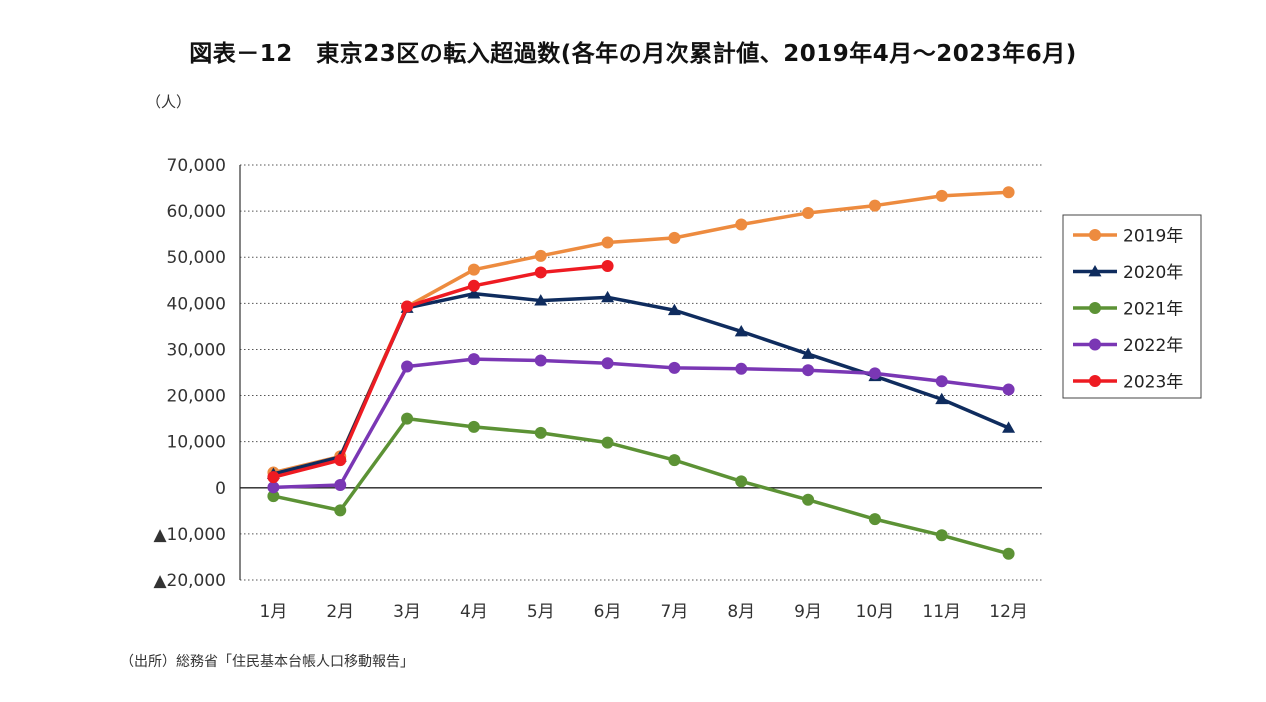  I want to click on legend-item: 2023年, so click(1128, 383).